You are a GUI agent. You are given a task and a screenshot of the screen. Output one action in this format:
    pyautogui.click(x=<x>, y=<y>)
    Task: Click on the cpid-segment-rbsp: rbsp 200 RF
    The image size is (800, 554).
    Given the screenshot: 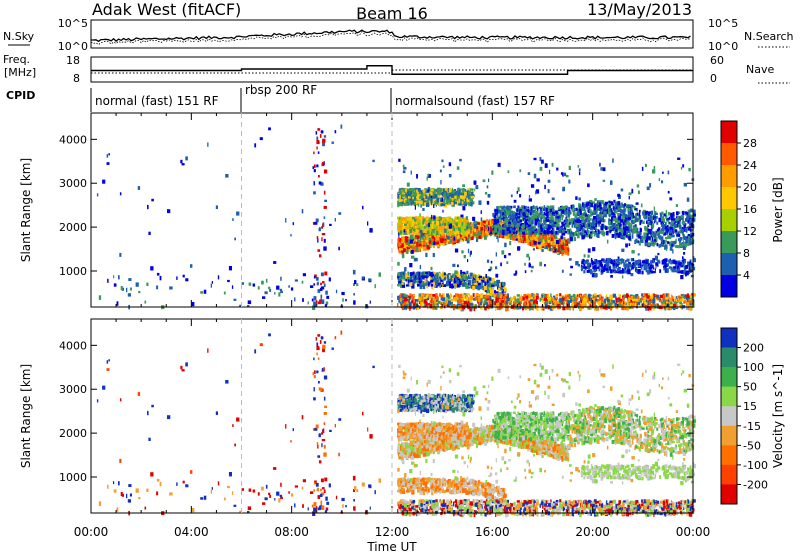 What is the action you would take?
    pyautogui.click(x=281, y=90)
    